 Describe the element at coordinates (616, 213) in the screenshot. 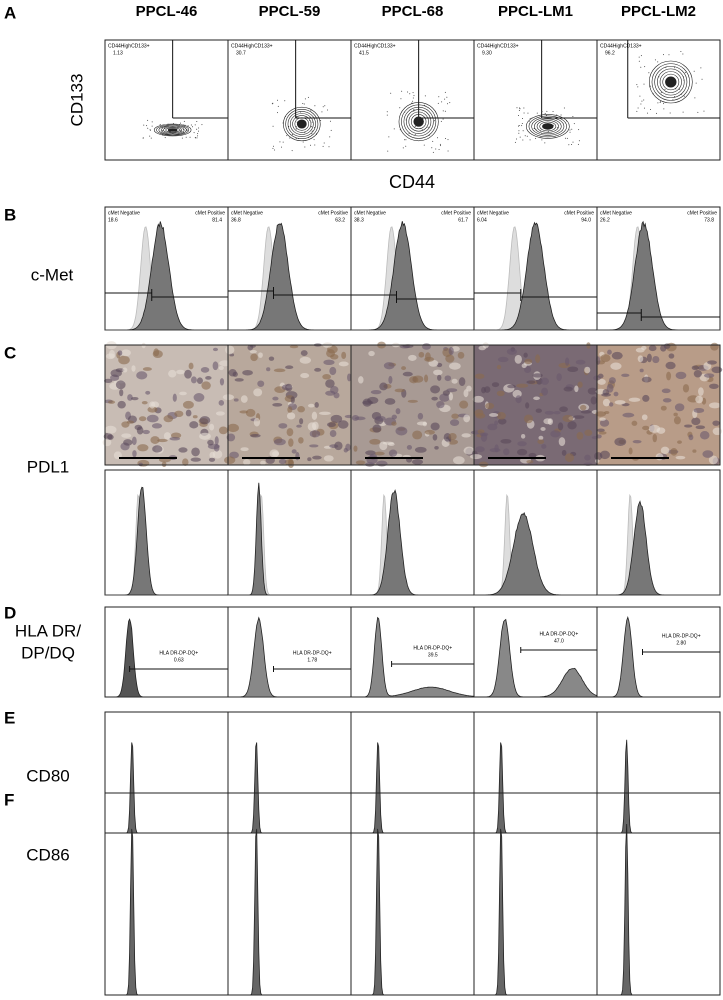

I see `gate-label: cMet Negative` at that location.